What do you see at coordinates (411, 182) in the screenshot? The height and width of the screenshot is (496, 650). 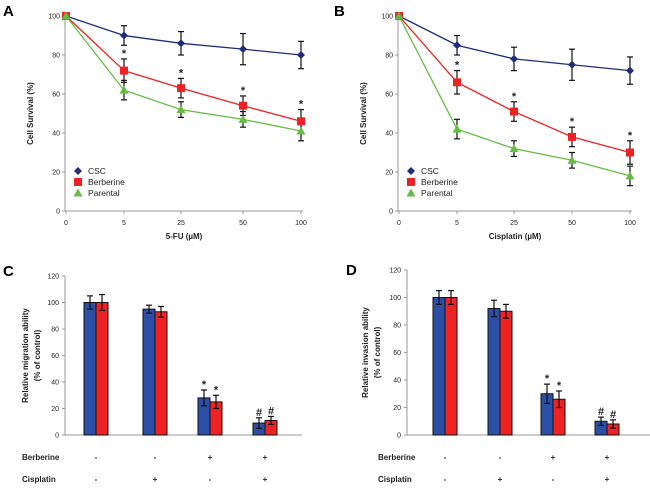 I see `legend-marker-square` at bounding box center [411, 182].